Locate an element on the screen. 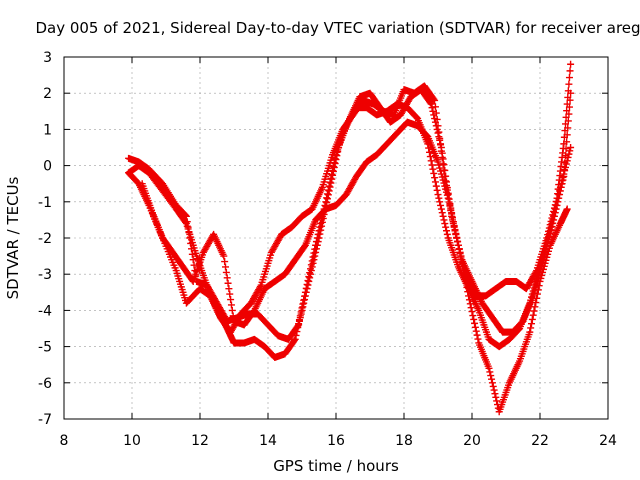  y-tick-label: -6 is located at coordinates (45, 384).